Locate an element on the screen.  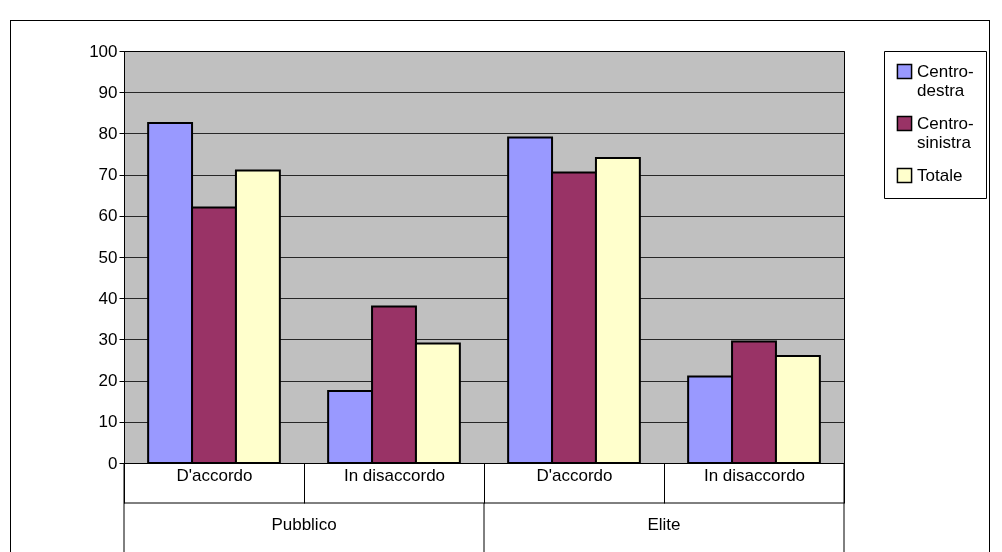
y-tick-label: 20 is located at coordinates (108, 381).